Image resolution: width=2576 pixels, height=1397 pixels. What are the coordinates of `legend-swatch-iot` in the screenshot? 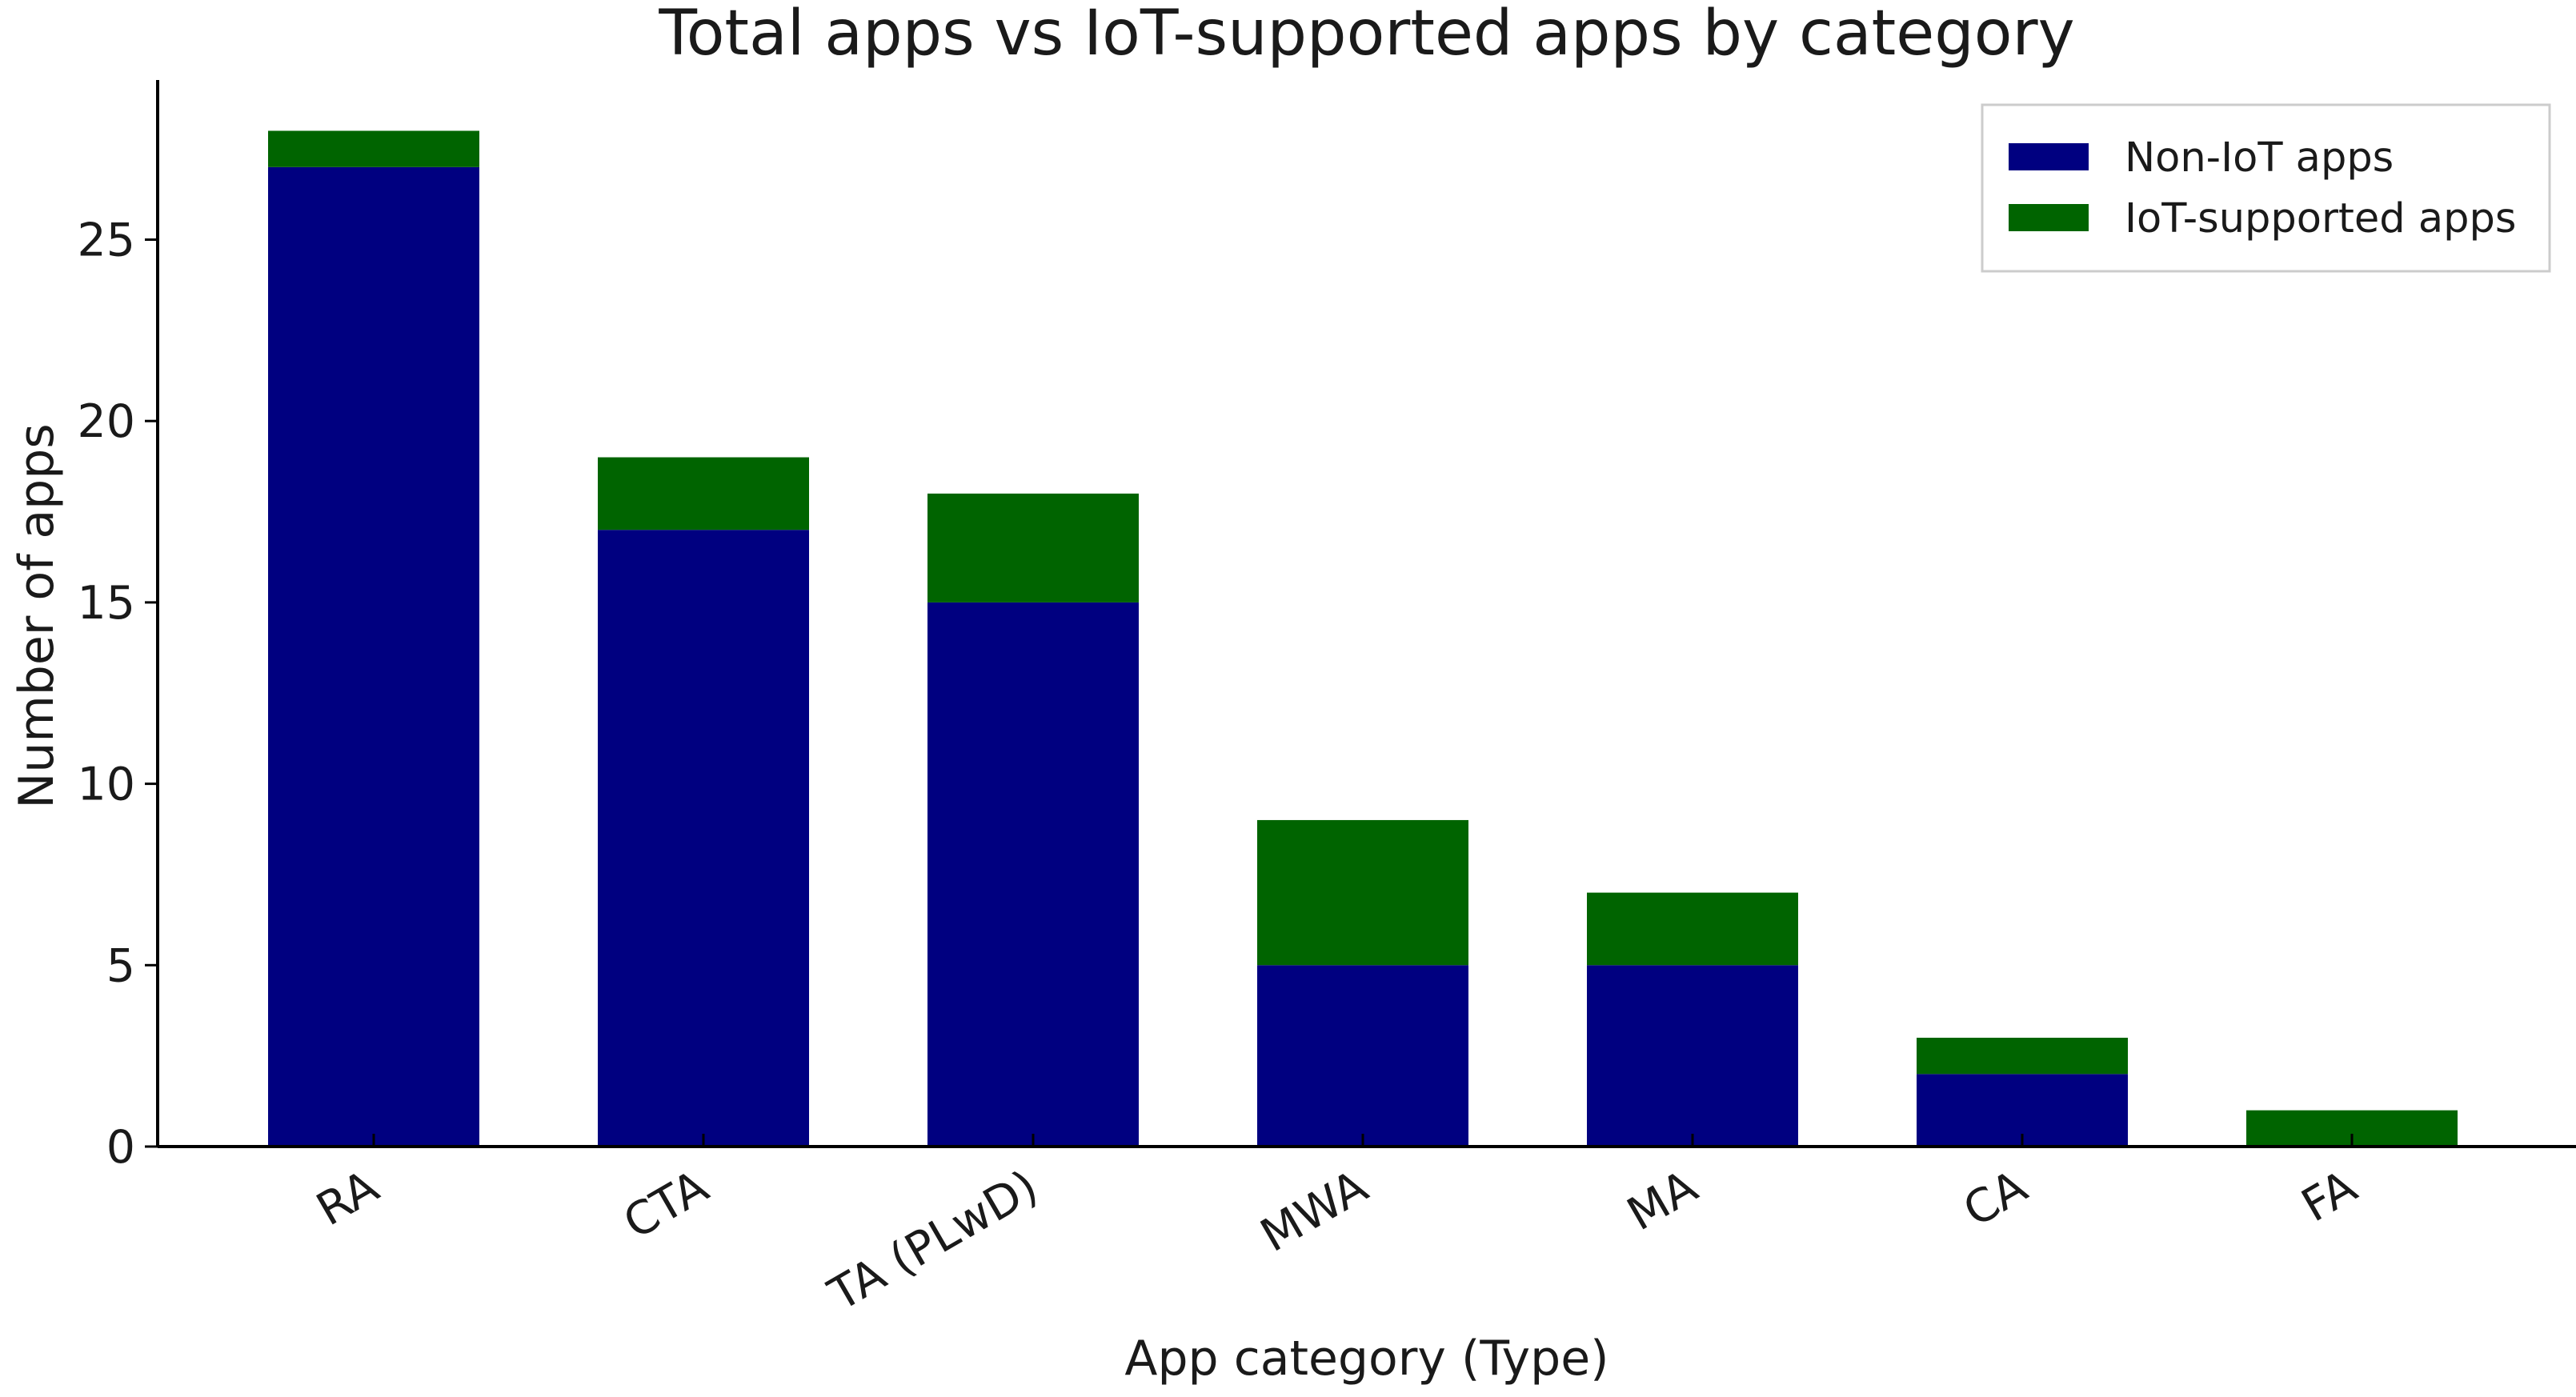 It's located at (2049, 218).